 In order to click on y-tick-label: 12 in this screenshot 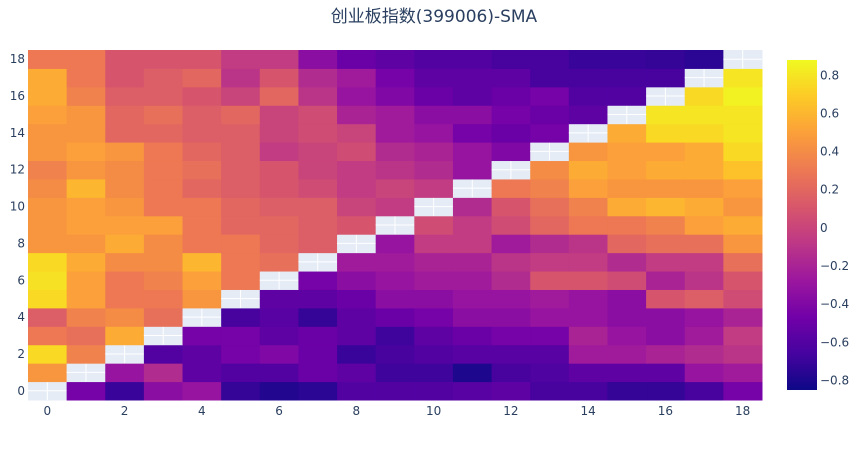, I will do `click(17, 170)`.